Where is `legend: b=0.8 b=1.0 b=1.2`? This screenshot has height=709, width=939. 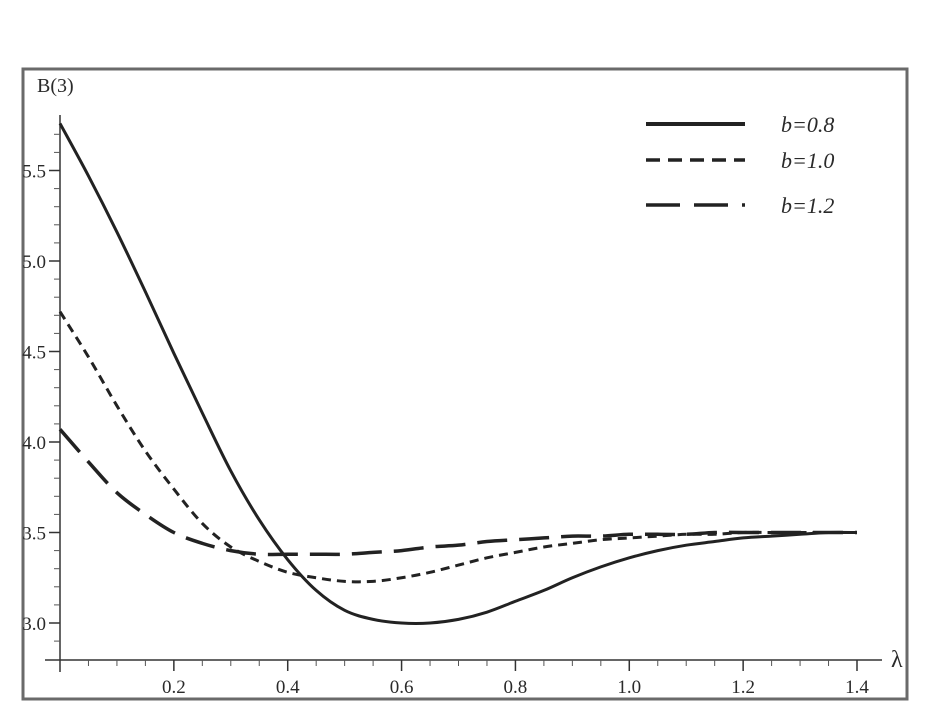
legend: b=0.8 b=1.0 b=1.2 is located at coordinates (740, 165).